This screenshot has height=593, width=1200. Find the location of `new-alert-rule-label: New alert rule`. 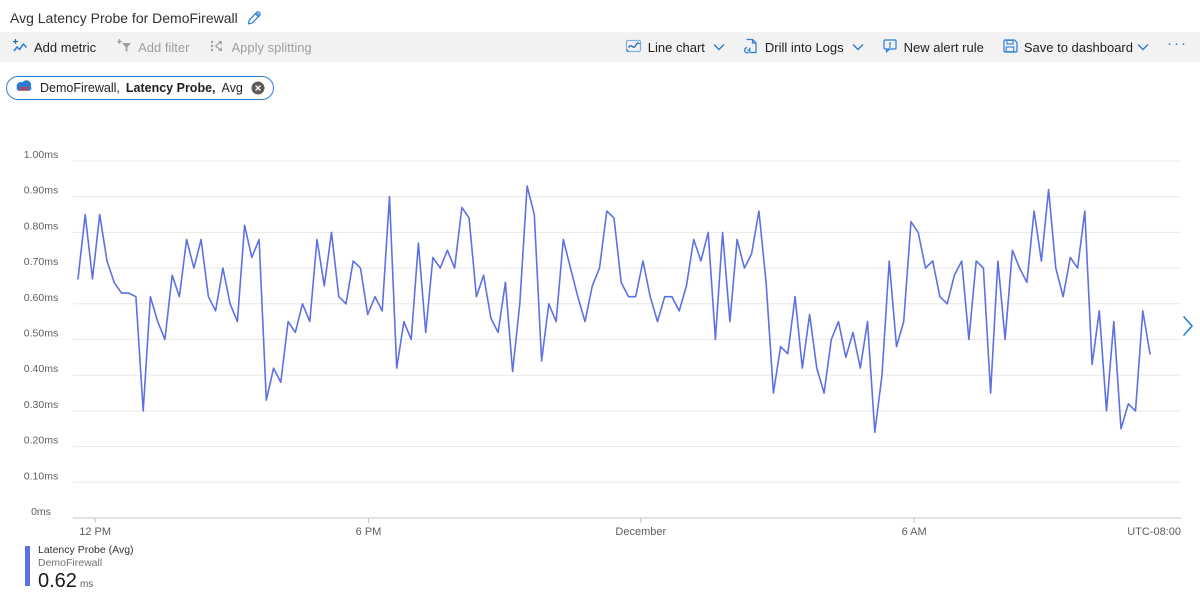

new-alert-rule-label: New alert rule is located at coordinates (943, 47).